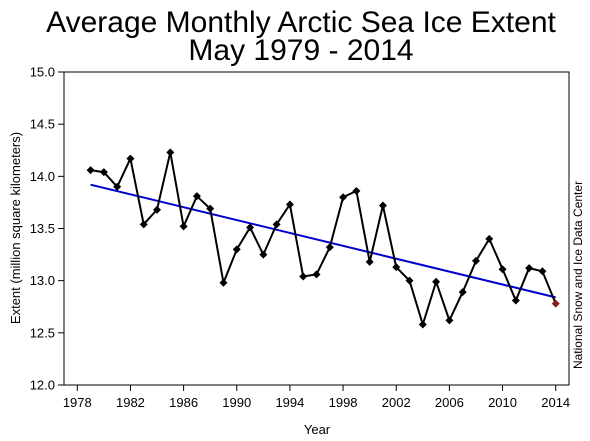  What do you see at coordinates (42, 385) in the screenshot?
I see `y-tick-label: 12.0` at bounding box center [42, 385].